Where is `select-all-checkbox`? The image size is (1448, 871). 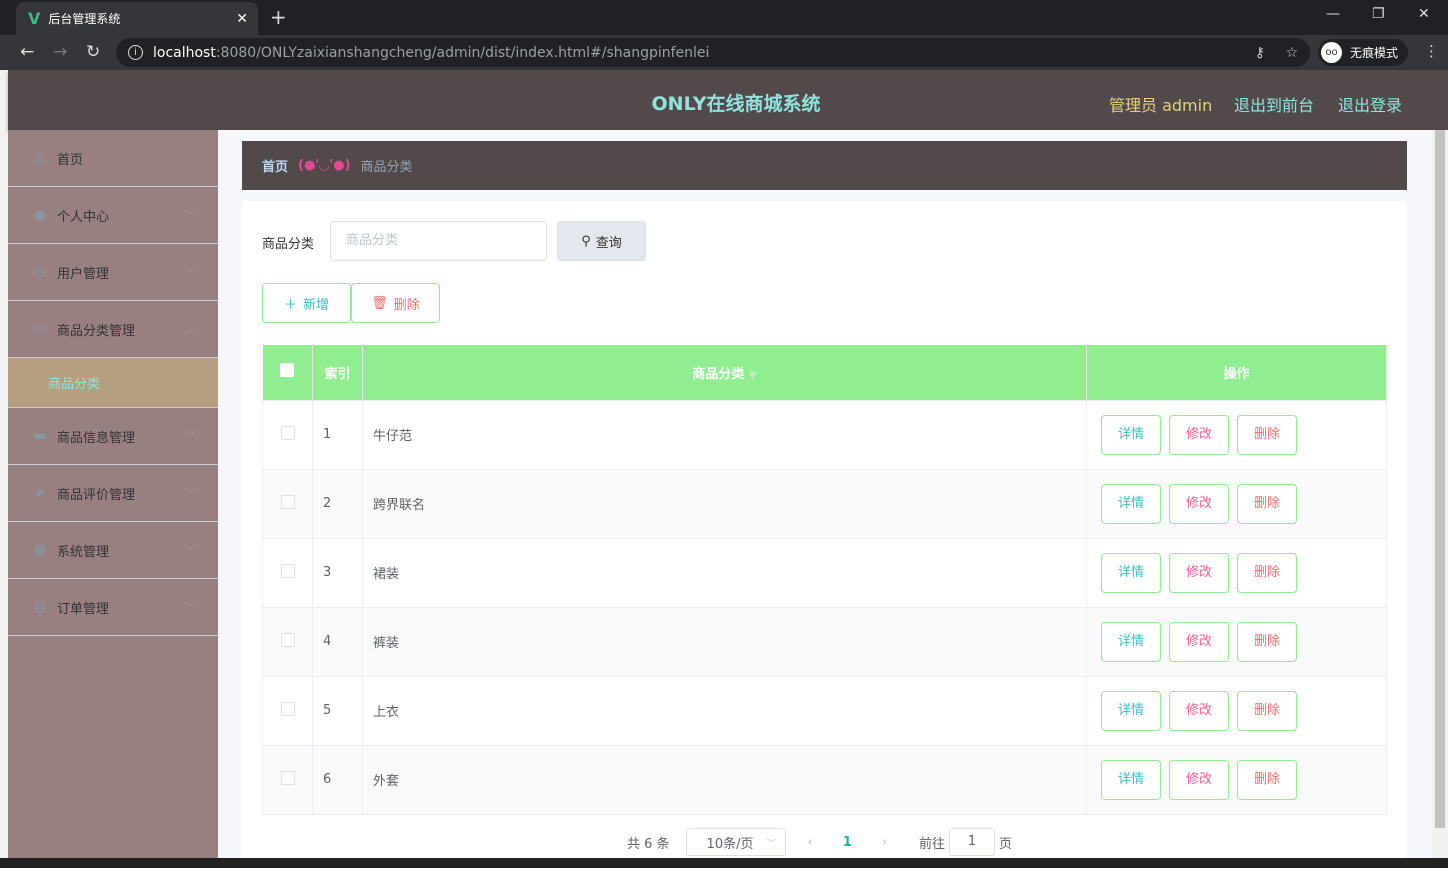 select-all-checkbox is located at coordinates (287, 370).